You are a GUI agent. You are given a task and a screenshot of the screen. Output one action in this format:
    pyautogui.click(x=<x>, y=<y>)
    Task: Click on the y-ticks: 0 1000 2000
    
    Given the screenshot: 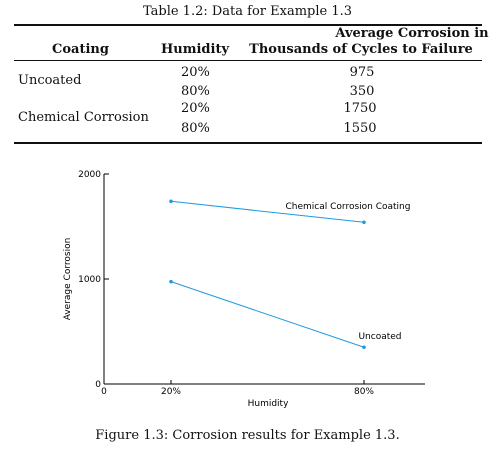 What is the action you would take?
    pyautogui.click(x=93, y=280)
    